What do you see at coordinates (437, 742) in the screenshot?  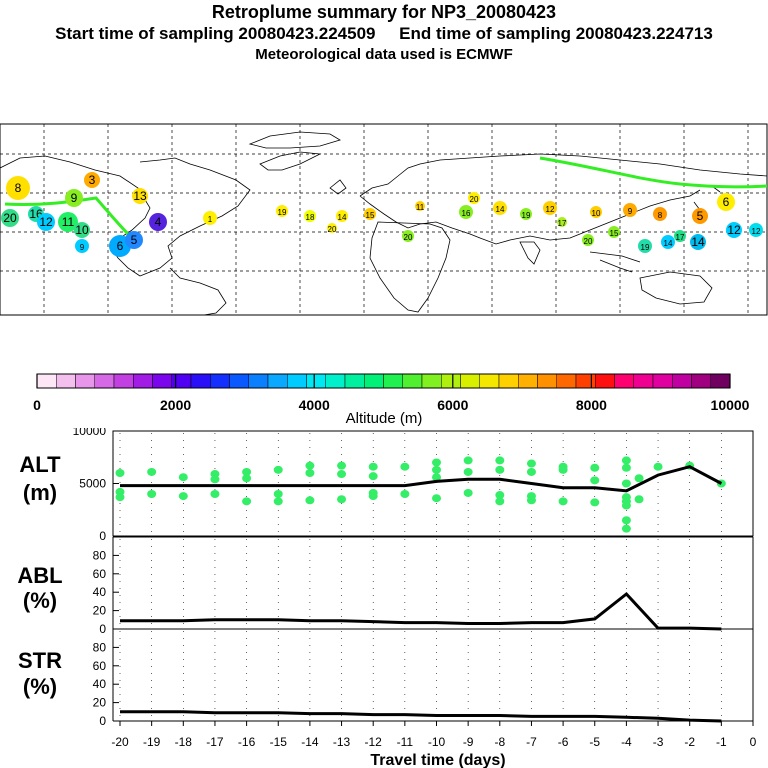 I see `x-tick-label: -10` at bounding box center [437, 742].